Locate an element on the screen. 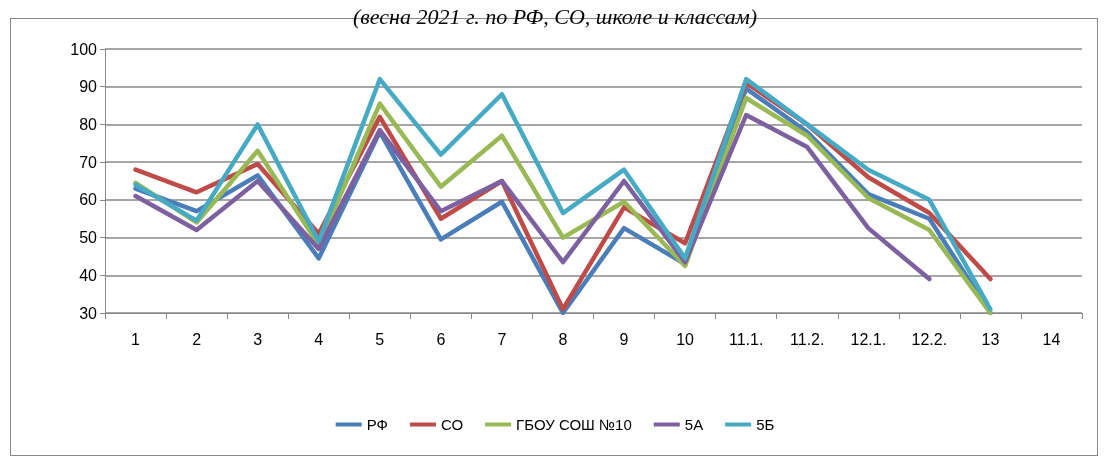  legend-label: 5Б is located at coordinates (765, 424).